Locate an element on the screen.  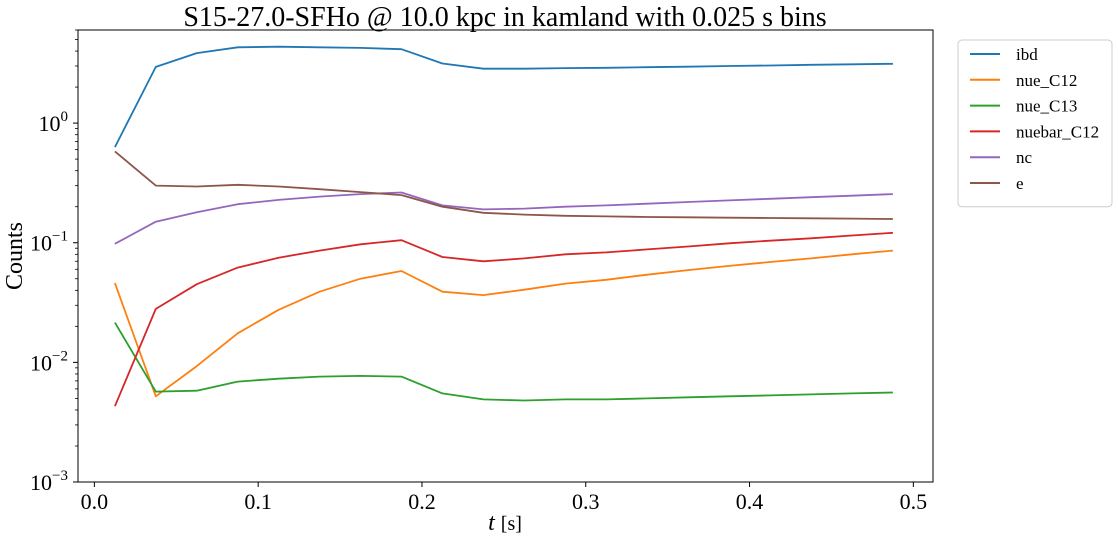
x-tick-label: 0.3 is located at coordinates (586, 501).